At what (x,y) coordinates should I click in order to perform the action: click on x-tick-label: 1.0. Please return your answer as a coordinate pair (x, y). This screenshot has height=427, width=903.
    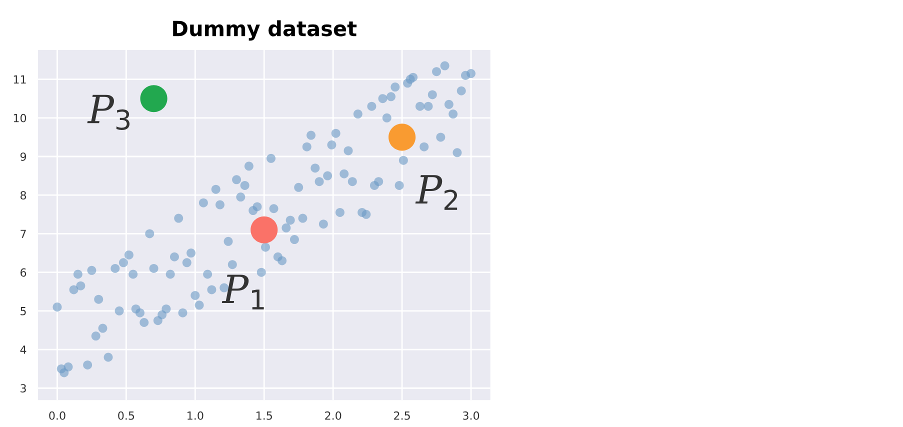
    Looking at the image, I should click on (196, 415).